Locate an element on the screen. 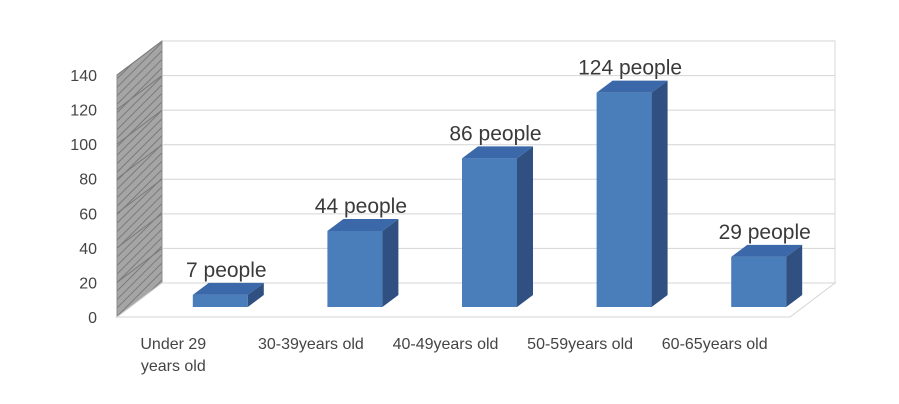 The height and width of the screenshot is (404, 899). x-category-label: 60-65years old is located at coordinates (715, 344).